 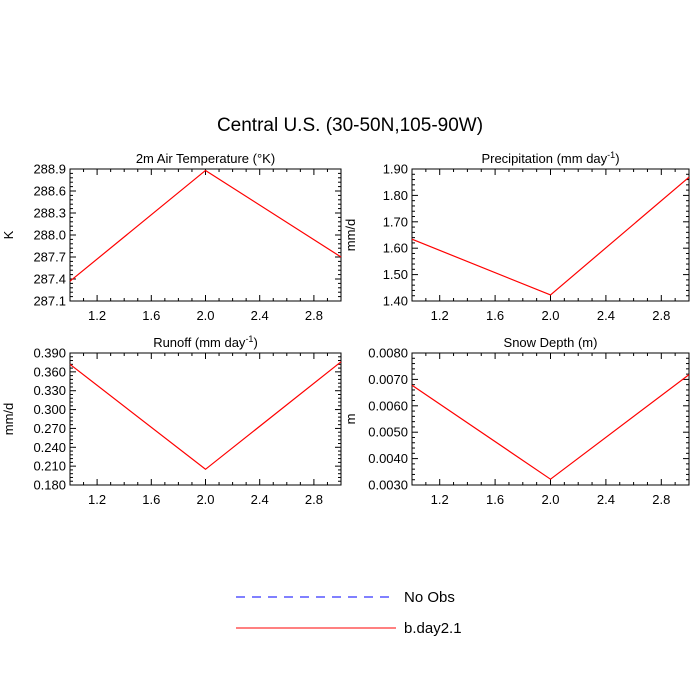 I want to click on y-tick-label: 1.70, so click(x=395, y=221).